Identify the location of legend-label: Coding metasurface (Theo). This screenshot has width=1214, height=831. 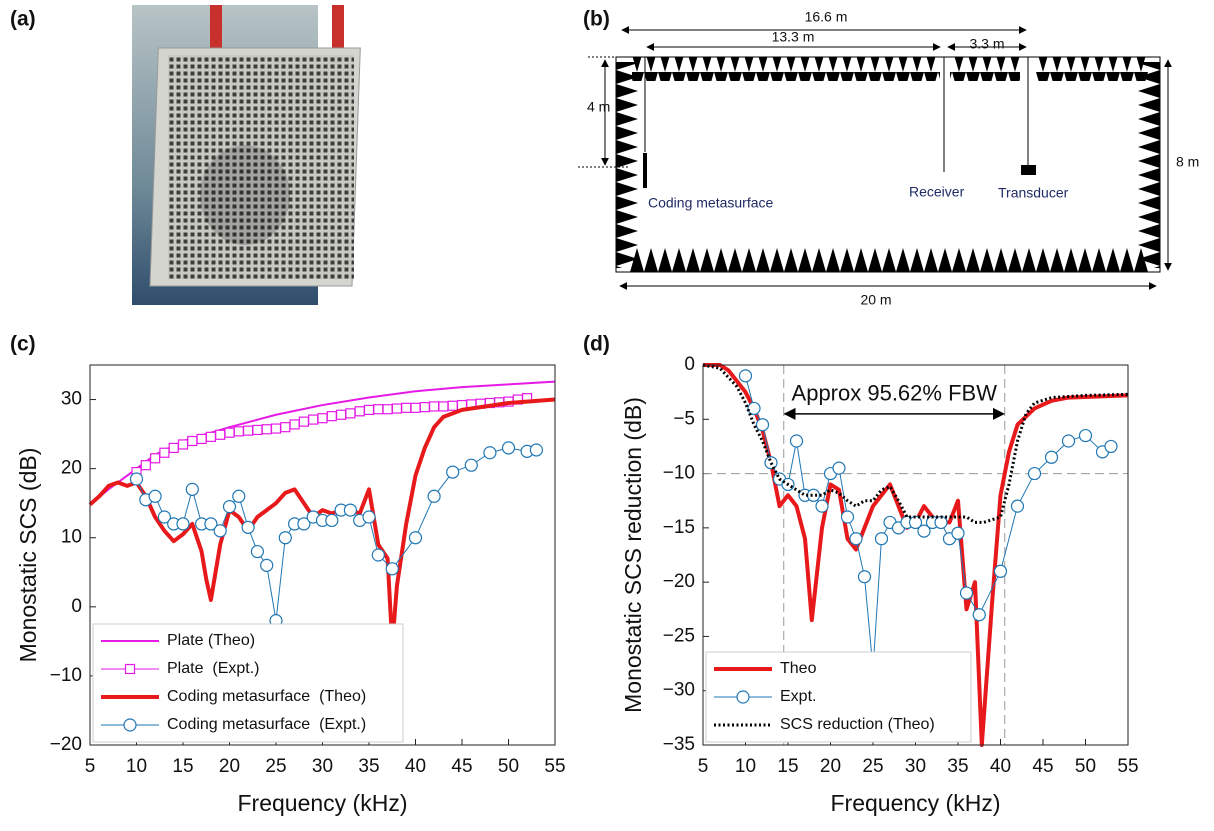
(266, 696).